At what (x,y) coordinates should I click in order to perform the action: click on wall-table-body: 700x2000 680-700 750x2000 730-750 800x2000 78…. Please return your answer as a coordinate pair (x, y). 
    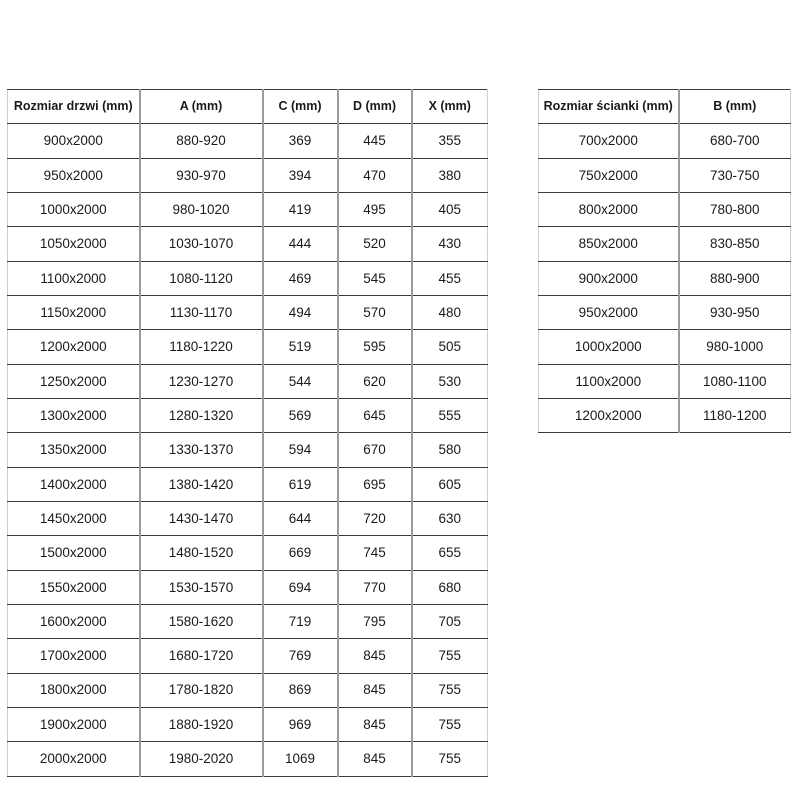
    Looking at the image, I should click on (664, 278).